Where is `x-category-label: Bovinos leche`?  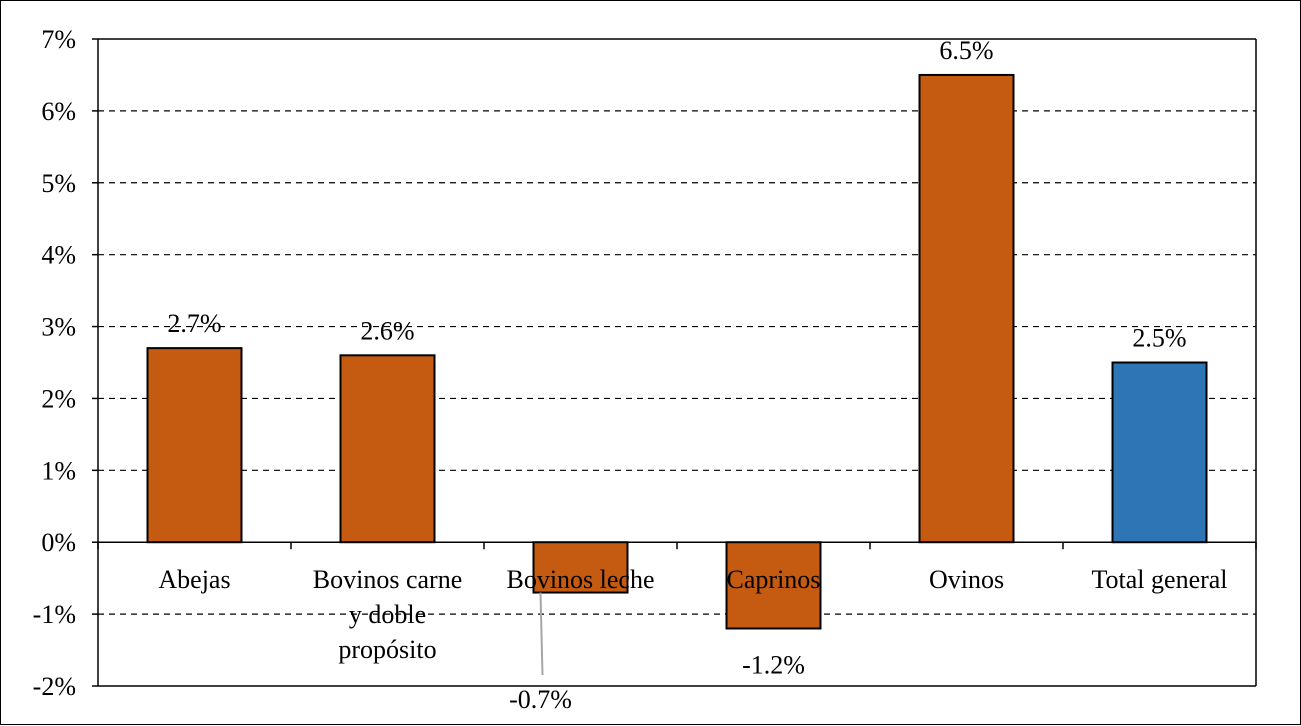
x-category-label: Bovinos leche is located at coordinates (580, 579).